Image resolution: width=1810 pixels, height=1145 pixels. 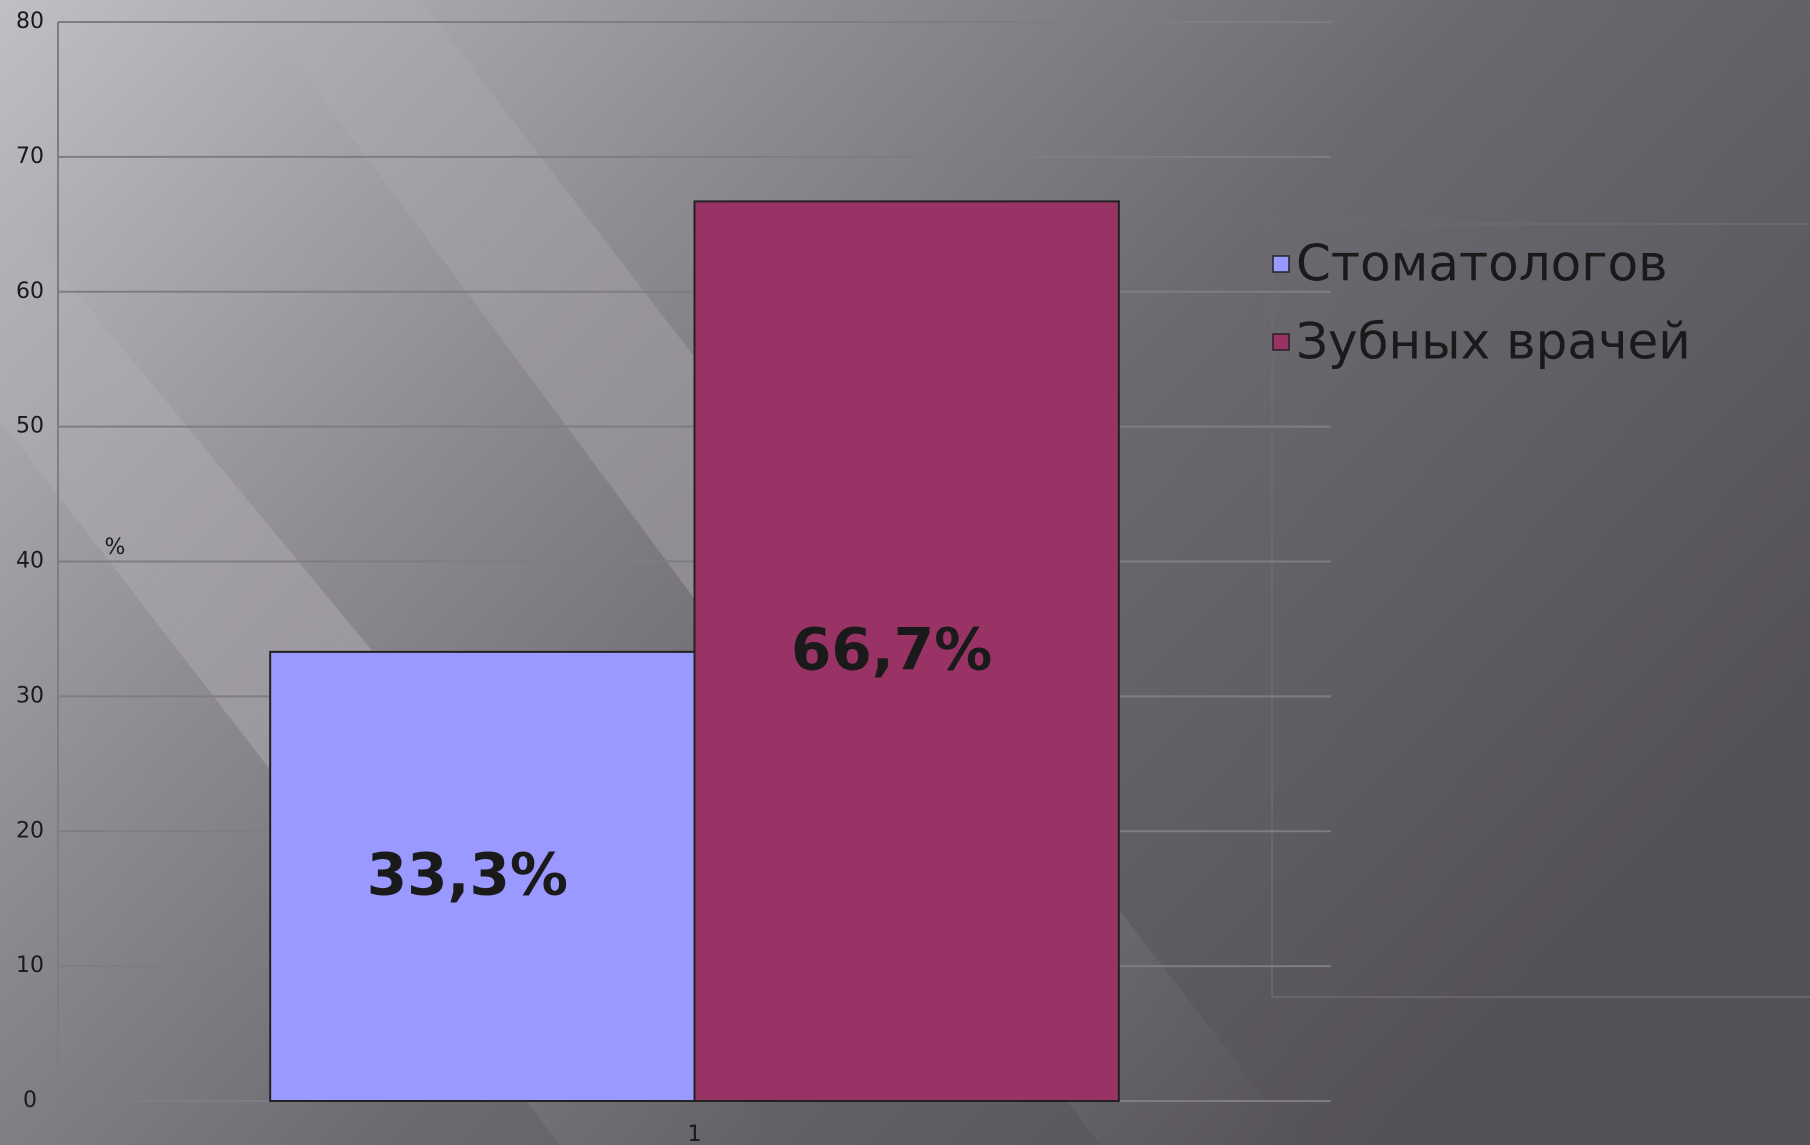 What do you see at coordinates (30, 695) in the screenshot?
I see `y-tick-label: 30` at bounding box center [30, 695].